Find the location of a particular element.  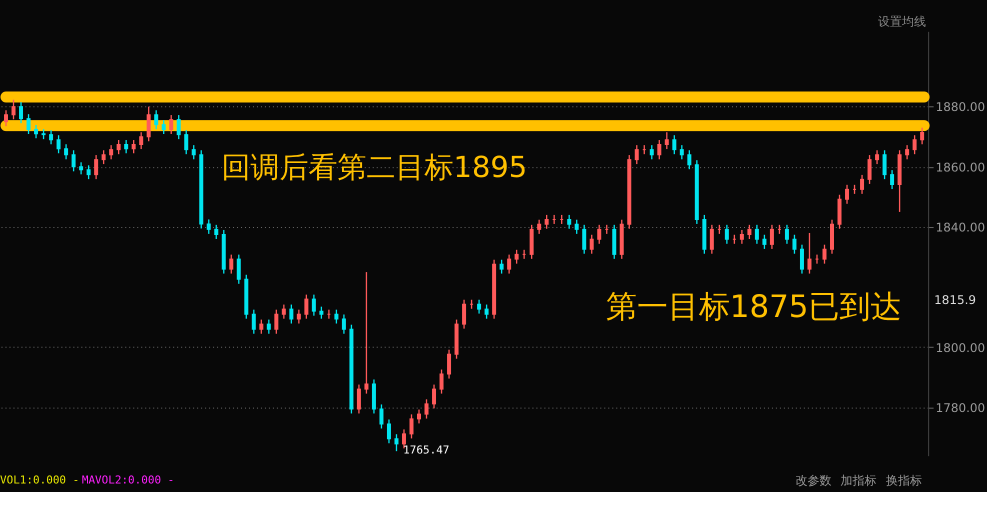

text: 1815.9 is located at coordinates (955, 299).